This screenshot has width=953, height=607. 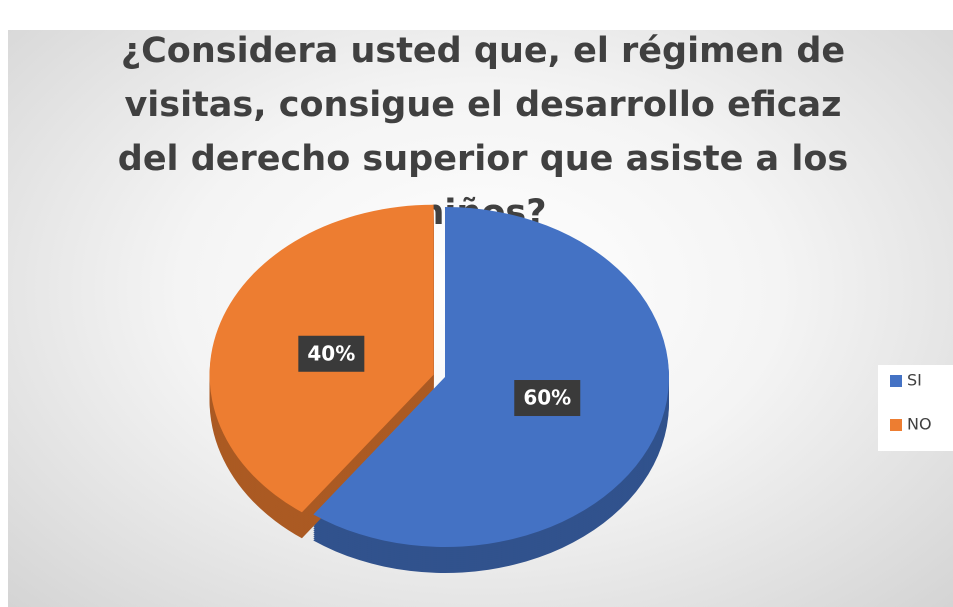 What do you see at coordinates (919, 424) in the screenshot?
I see `legend-label: NO` at bounding box center [919, 424].